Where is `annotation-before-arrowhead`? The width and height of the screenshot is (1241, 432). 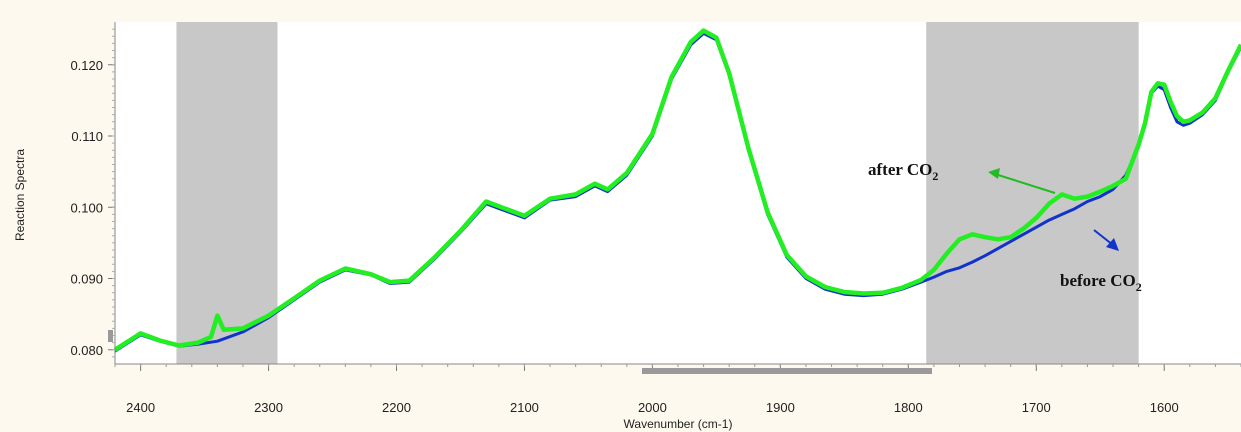 annotation-before-arrowhead is located at coordinates (1112, 244).